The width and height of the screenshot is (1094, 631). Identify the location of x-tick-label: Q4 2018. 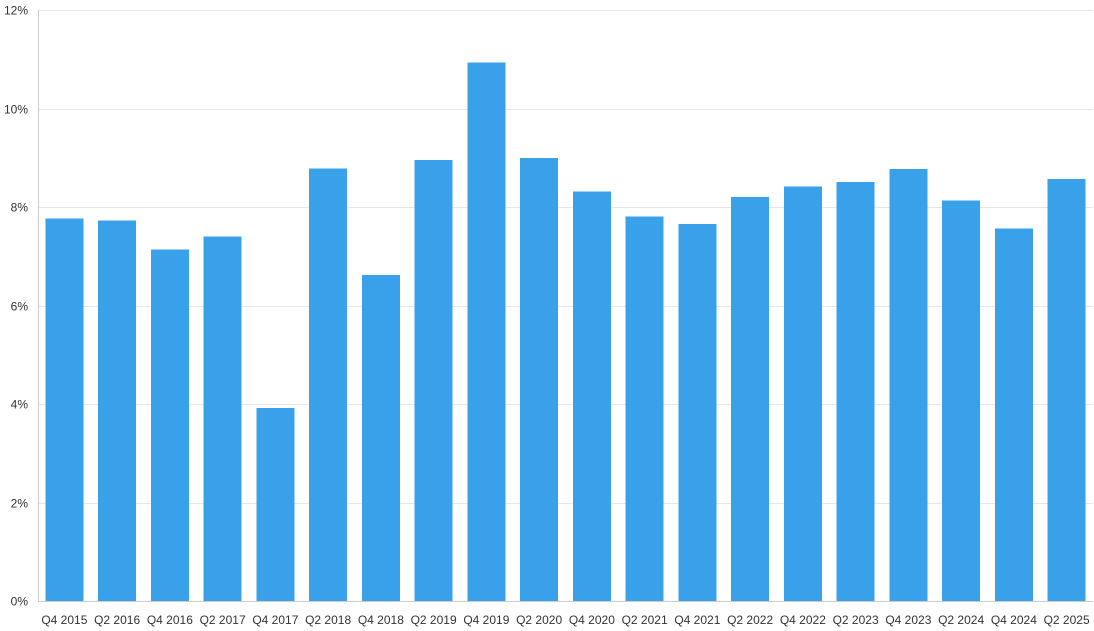
(381, 620).